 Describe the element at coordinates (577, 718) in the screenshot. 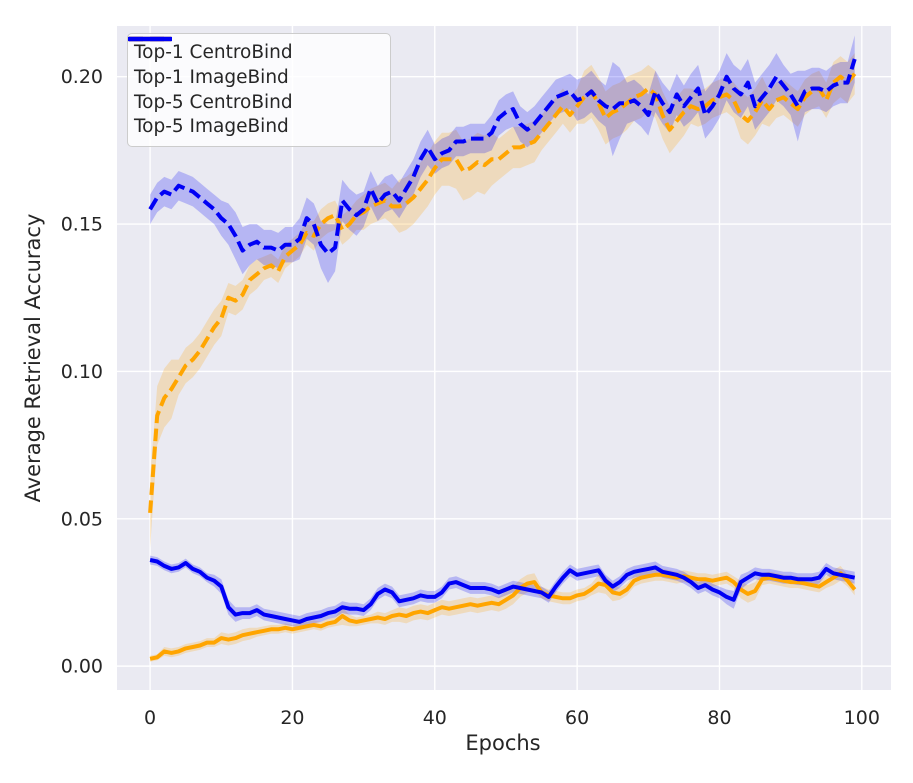

I see `x-tick-label: 60` at that location.